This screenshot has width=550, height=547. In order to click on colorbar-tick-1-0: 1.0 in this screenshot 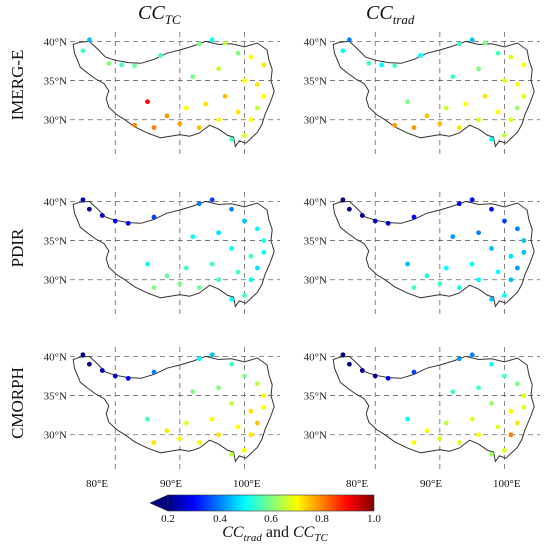, I will do `click(374, 519)`.